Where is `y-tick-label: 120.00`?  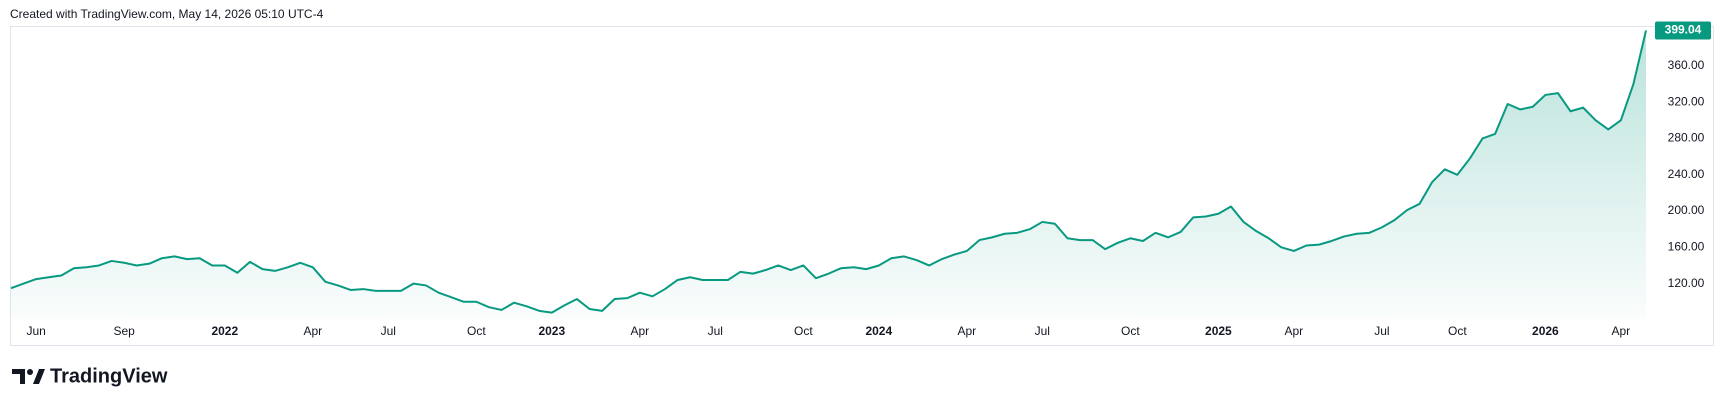
y-tick-label: 120.00 is located at coordinates (1686, 283).